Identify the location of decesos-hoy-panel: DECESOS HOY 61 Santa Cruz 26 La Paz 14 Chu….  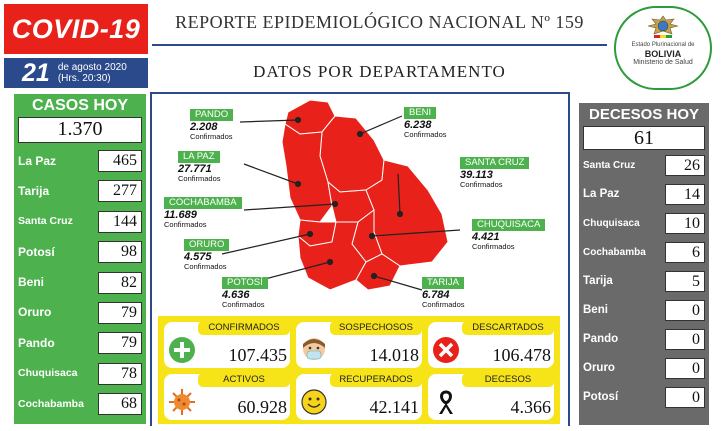
(644, 264).